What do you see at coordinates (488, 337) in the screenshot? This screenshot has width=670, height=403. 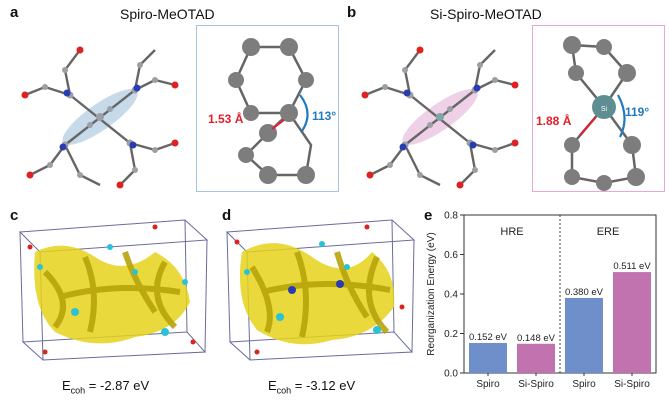 I see `bar-value-label: 0.152 eV` at bounding box center [488, 337].